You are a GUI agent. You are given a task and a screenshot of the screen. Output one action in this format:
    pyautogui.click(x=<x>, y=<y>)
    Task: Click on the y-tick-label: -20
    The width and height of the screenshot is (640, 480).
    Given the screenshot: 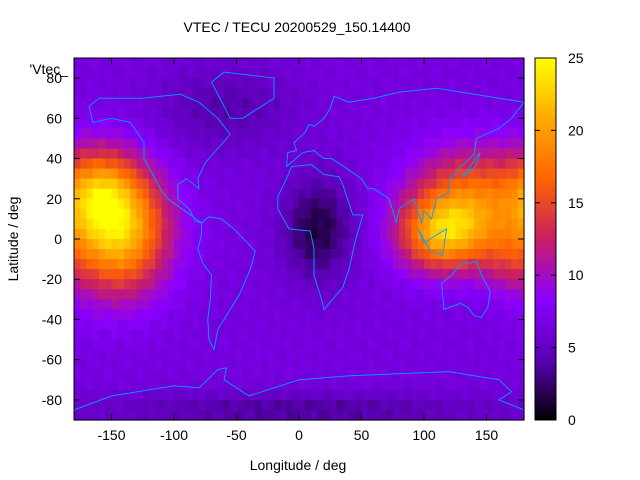 What is the action you would take?
    pyautogui.click(x=52, y=279)
    